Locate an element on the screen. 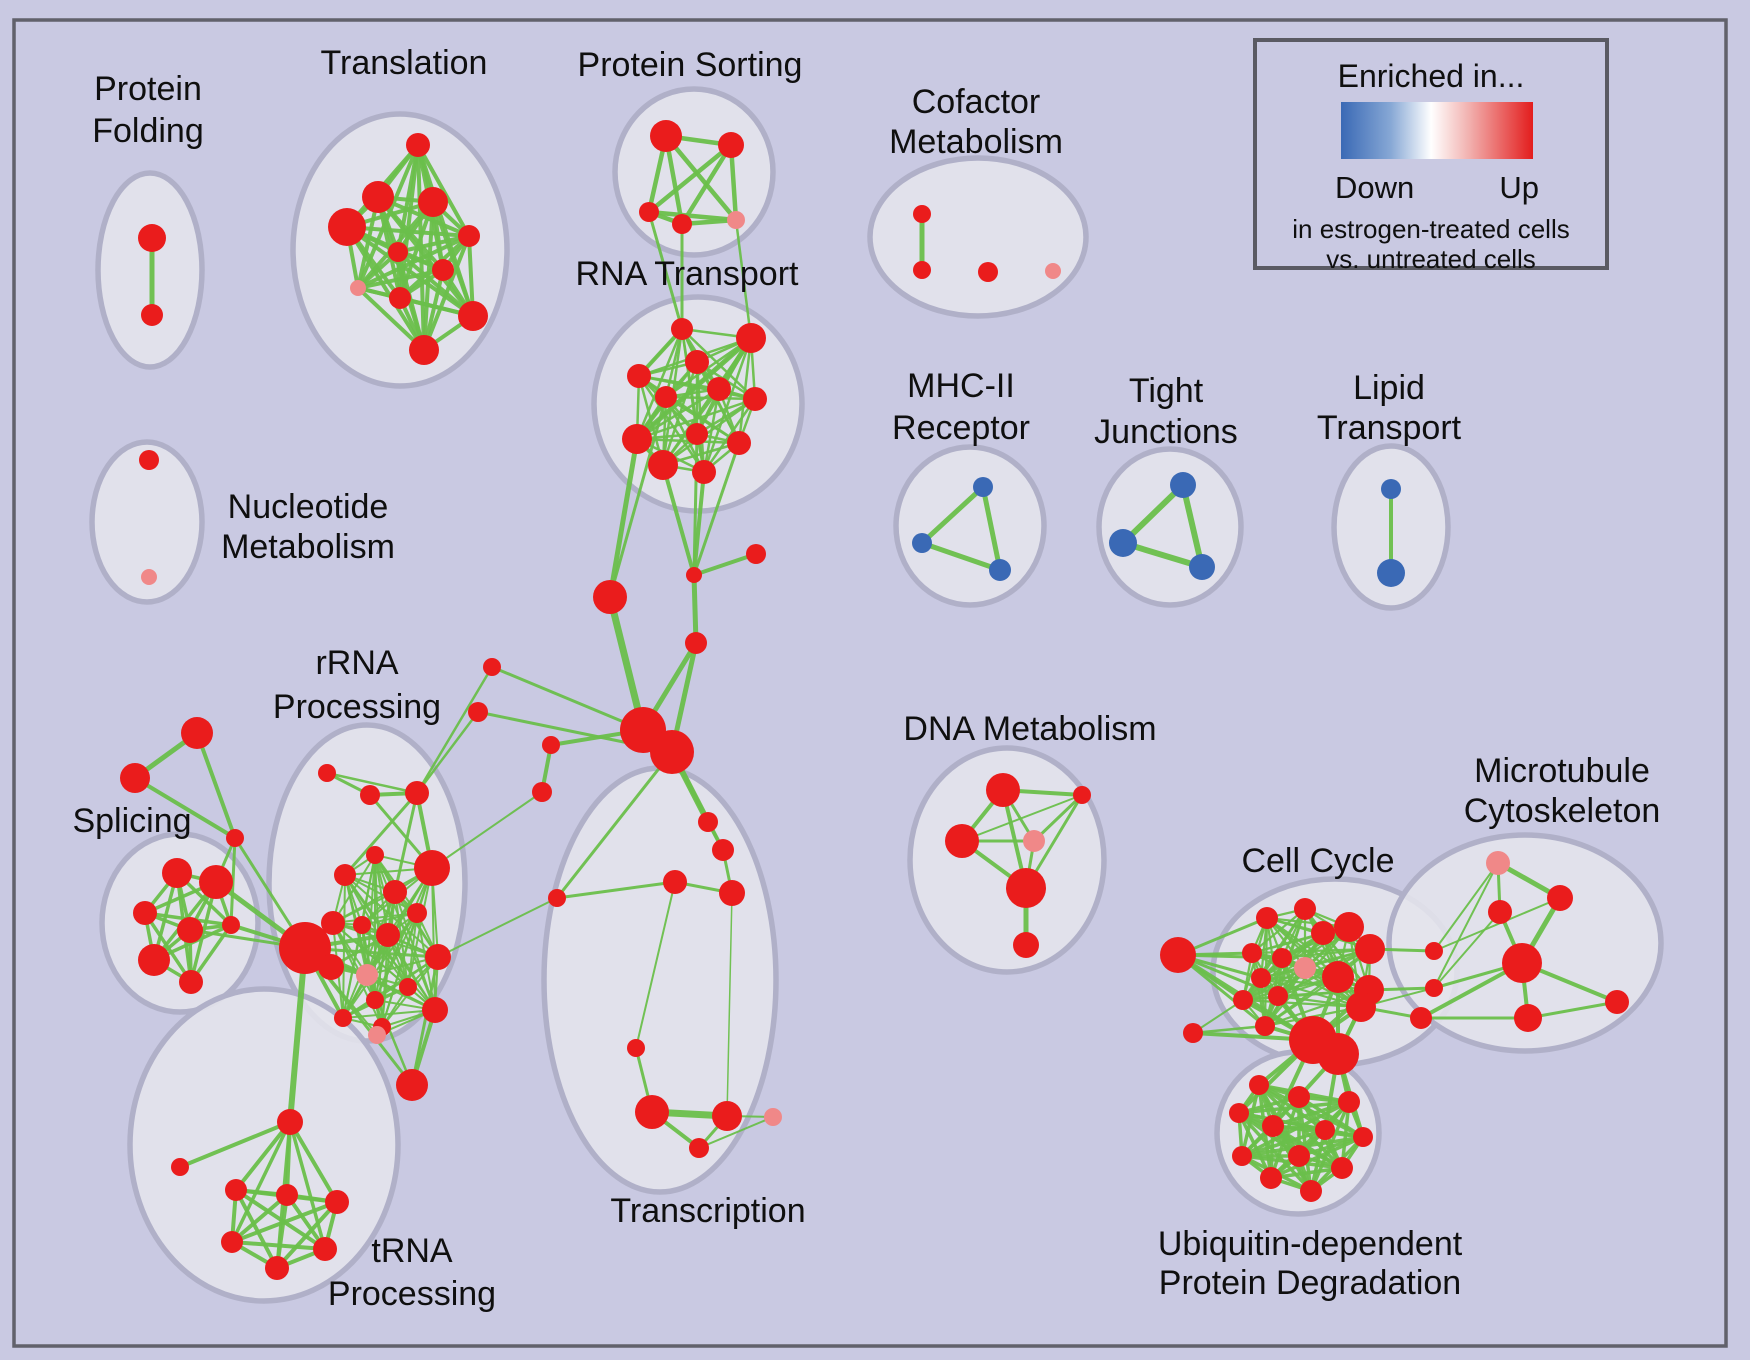  node-cc19 is located at coordinates (1434, 951).